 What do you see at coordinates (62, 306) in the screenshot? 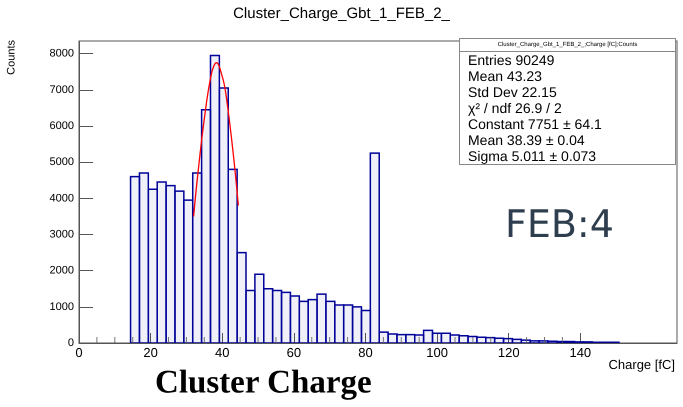
I see `y-tick-label: 1000` at bounding box center [62, 306].